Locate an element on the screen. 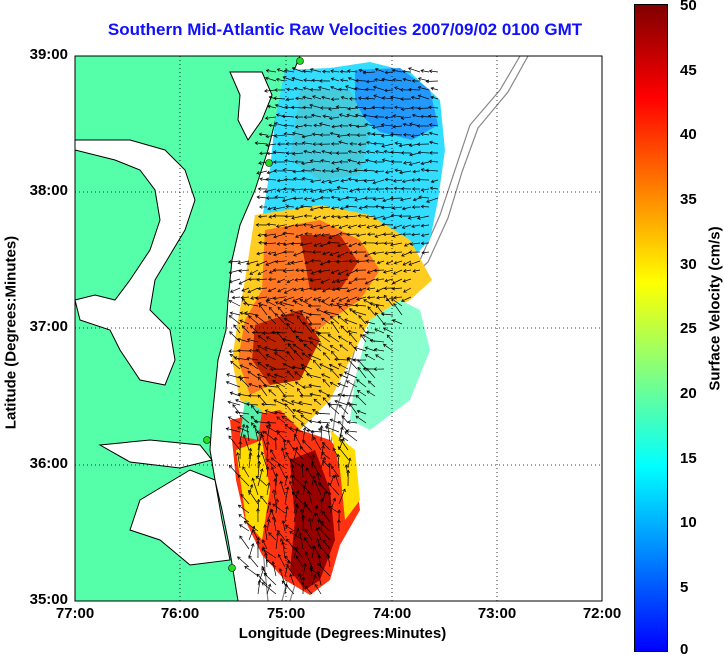 Image resolution: width=724 pixels, height=659 pixels. colorbar-label: Surface Velocity (cm/s) is located at coordinates (715, 308).